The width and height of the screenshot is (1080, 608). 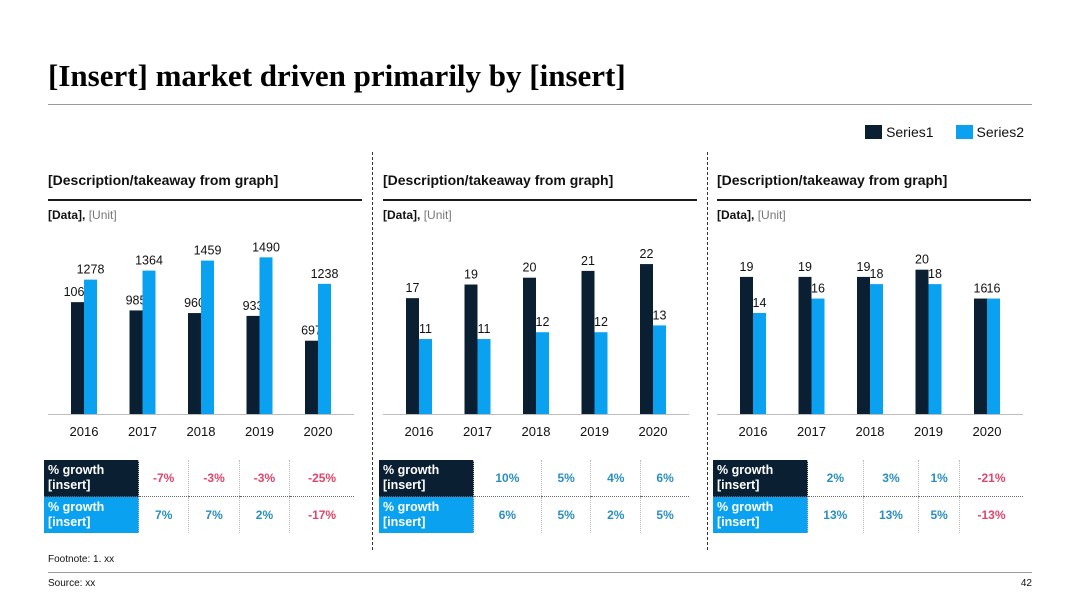 I want to click on data-label-series1-2019: 933, so click(x=253, y=306).